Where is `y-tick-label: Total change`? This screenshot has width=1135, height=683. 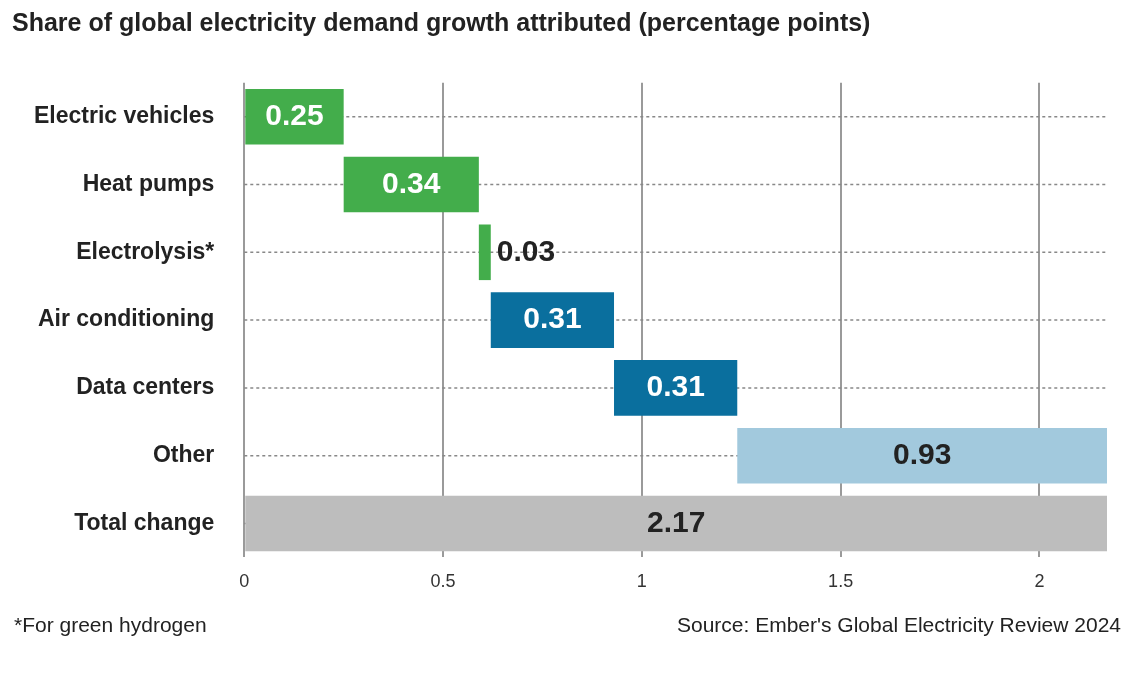
y-tick-label: Total change is located at coordinates (144, 521).